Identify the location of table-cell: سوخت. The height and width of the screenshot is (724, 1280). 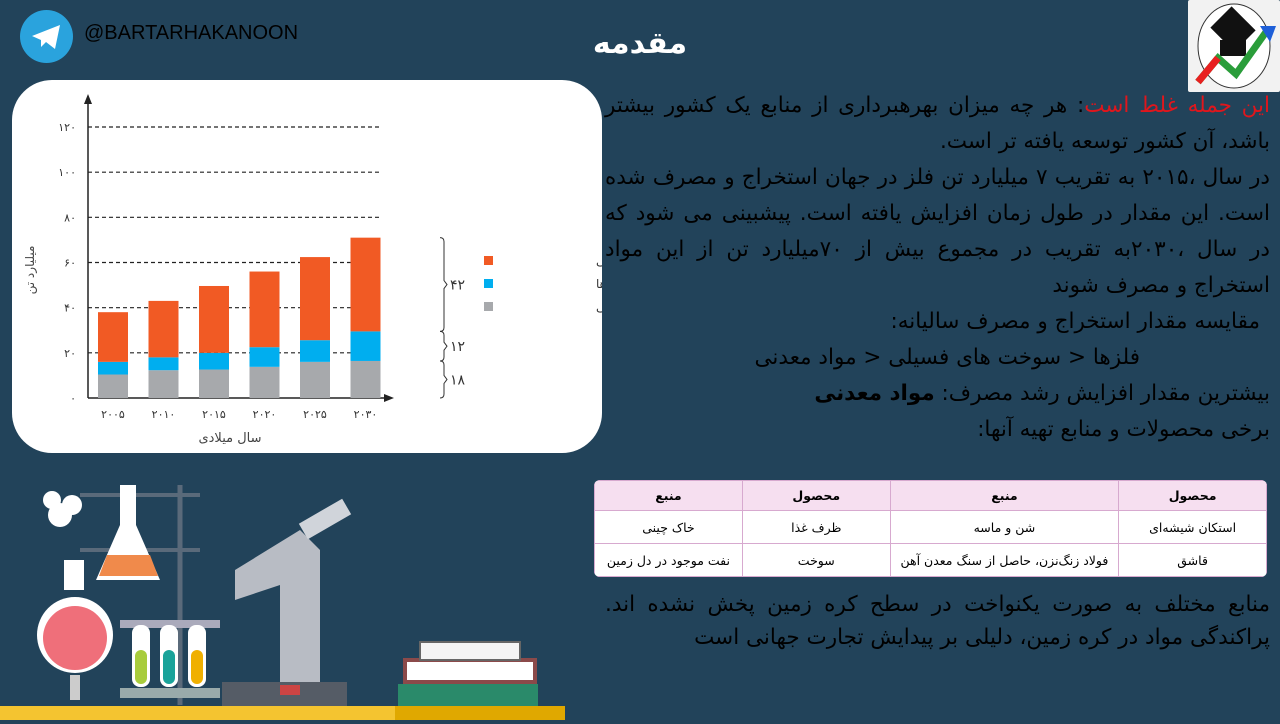
(816, 560).